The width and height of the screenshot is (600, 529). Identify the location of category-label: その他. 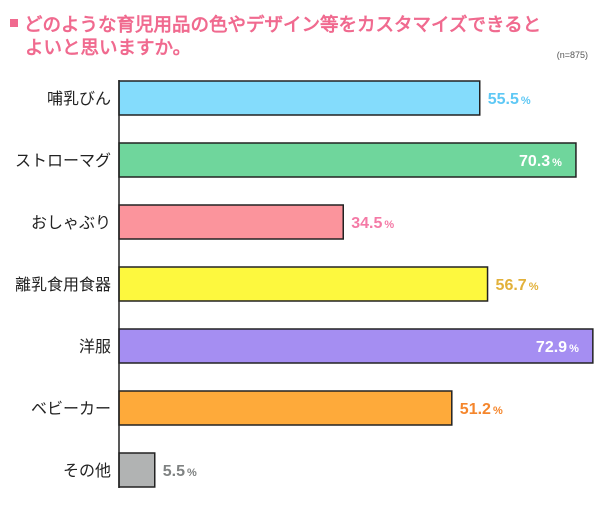
(87, 470).